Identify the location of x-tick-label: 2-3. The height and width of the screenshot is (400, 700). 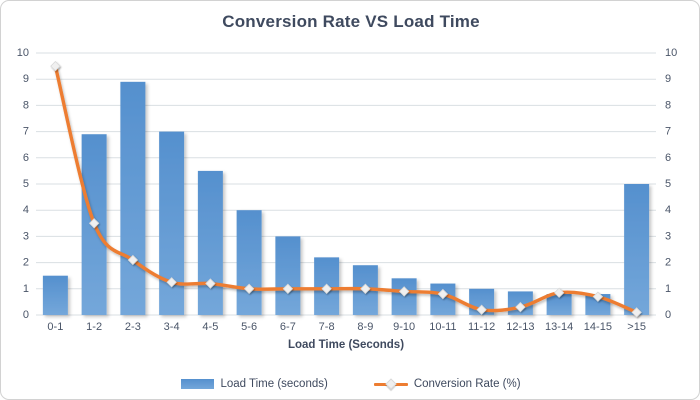
(133, 327).